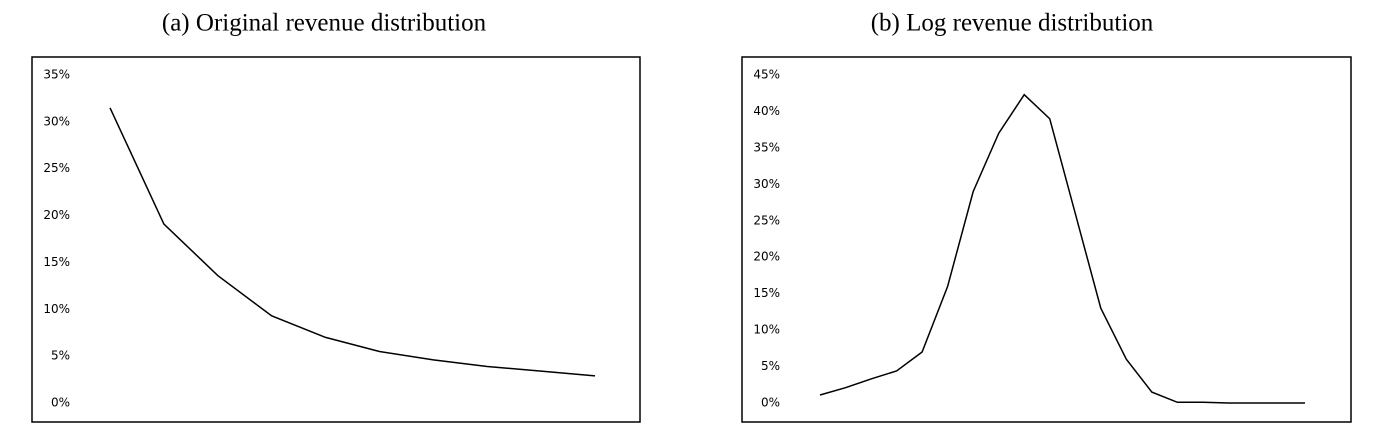 The height and width of the screenshot is (444, 1380). I want to click on chart-title: (b) Log revenue distribution, so click(1012, 23).